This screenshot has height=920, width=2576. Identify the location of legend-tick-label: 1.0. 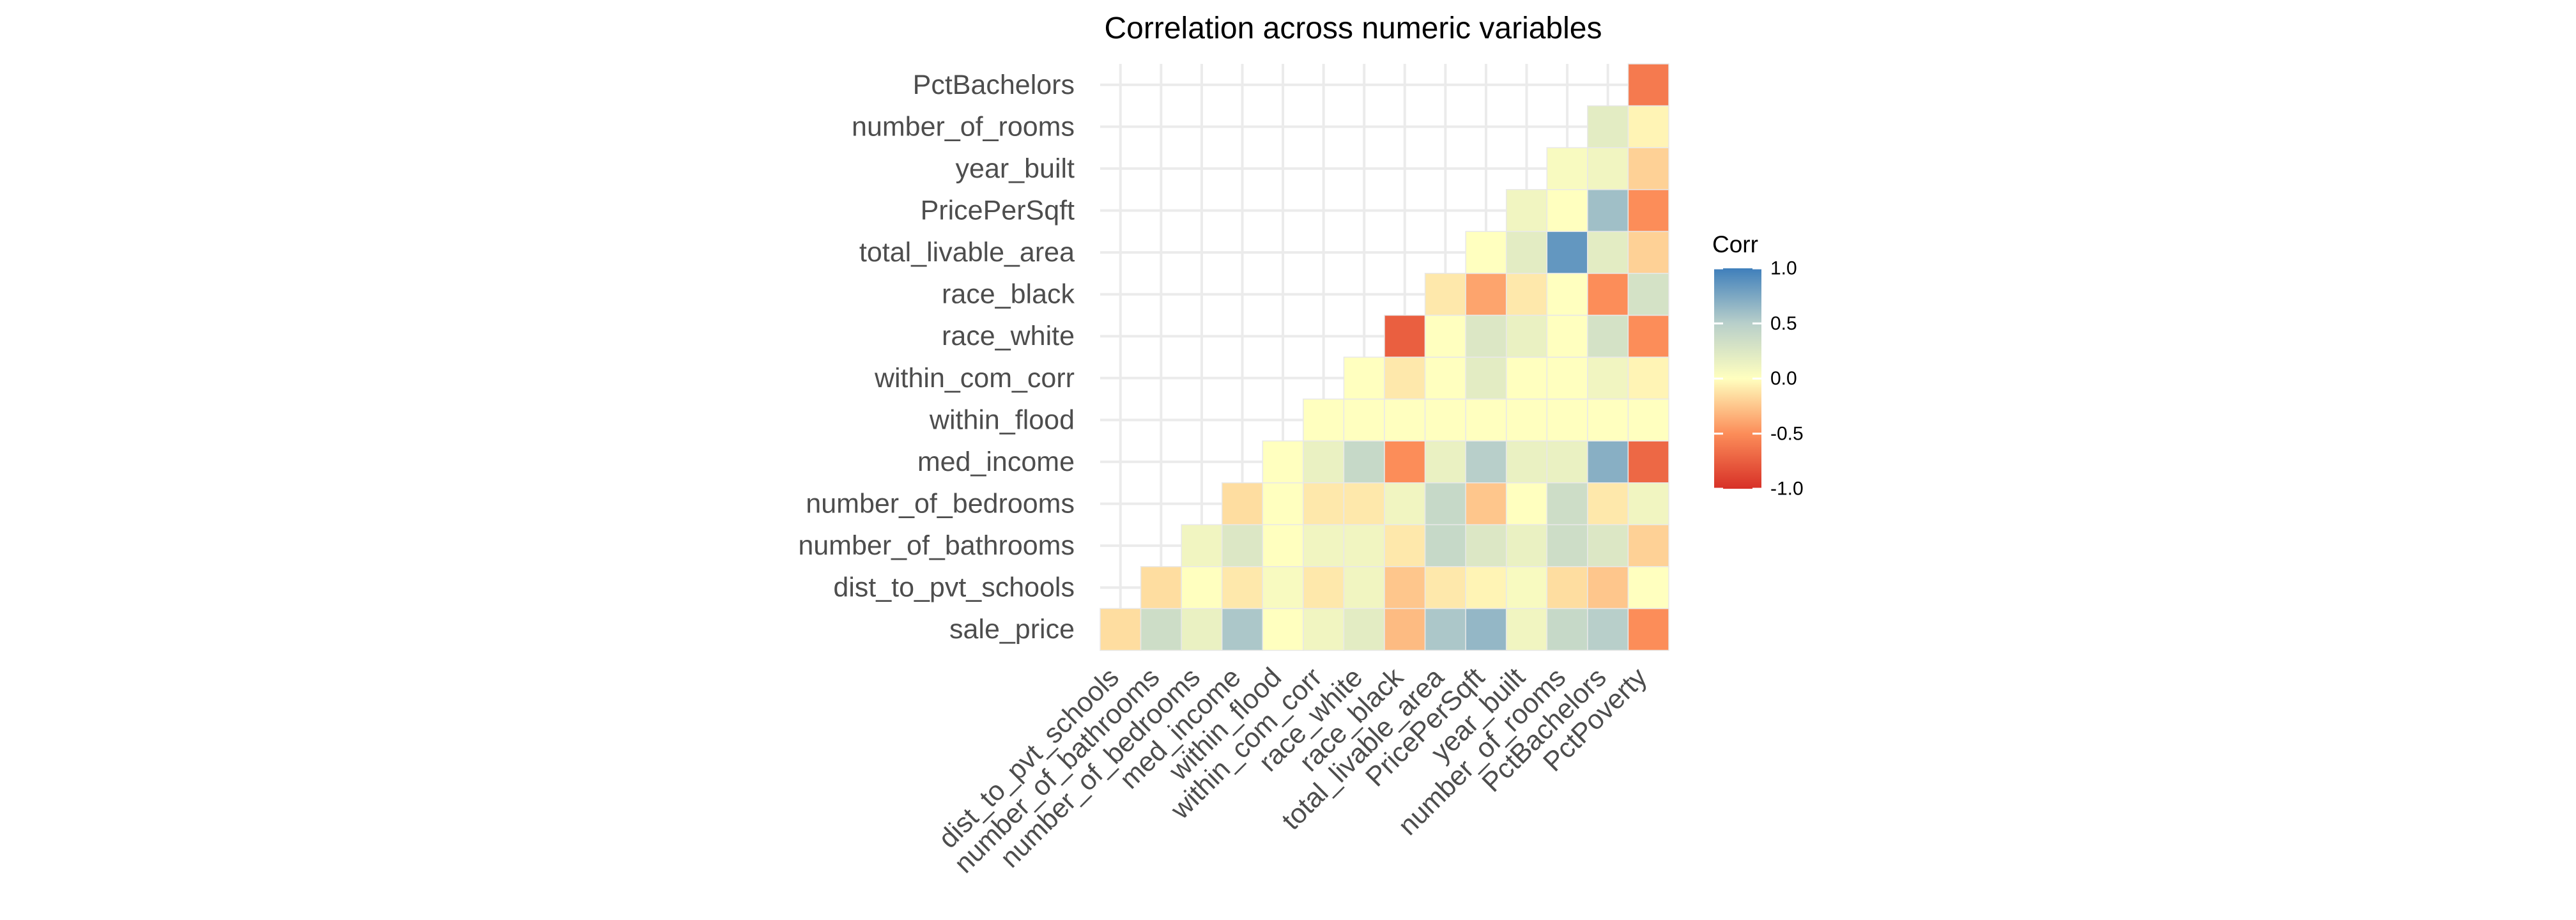
(1783, 268).